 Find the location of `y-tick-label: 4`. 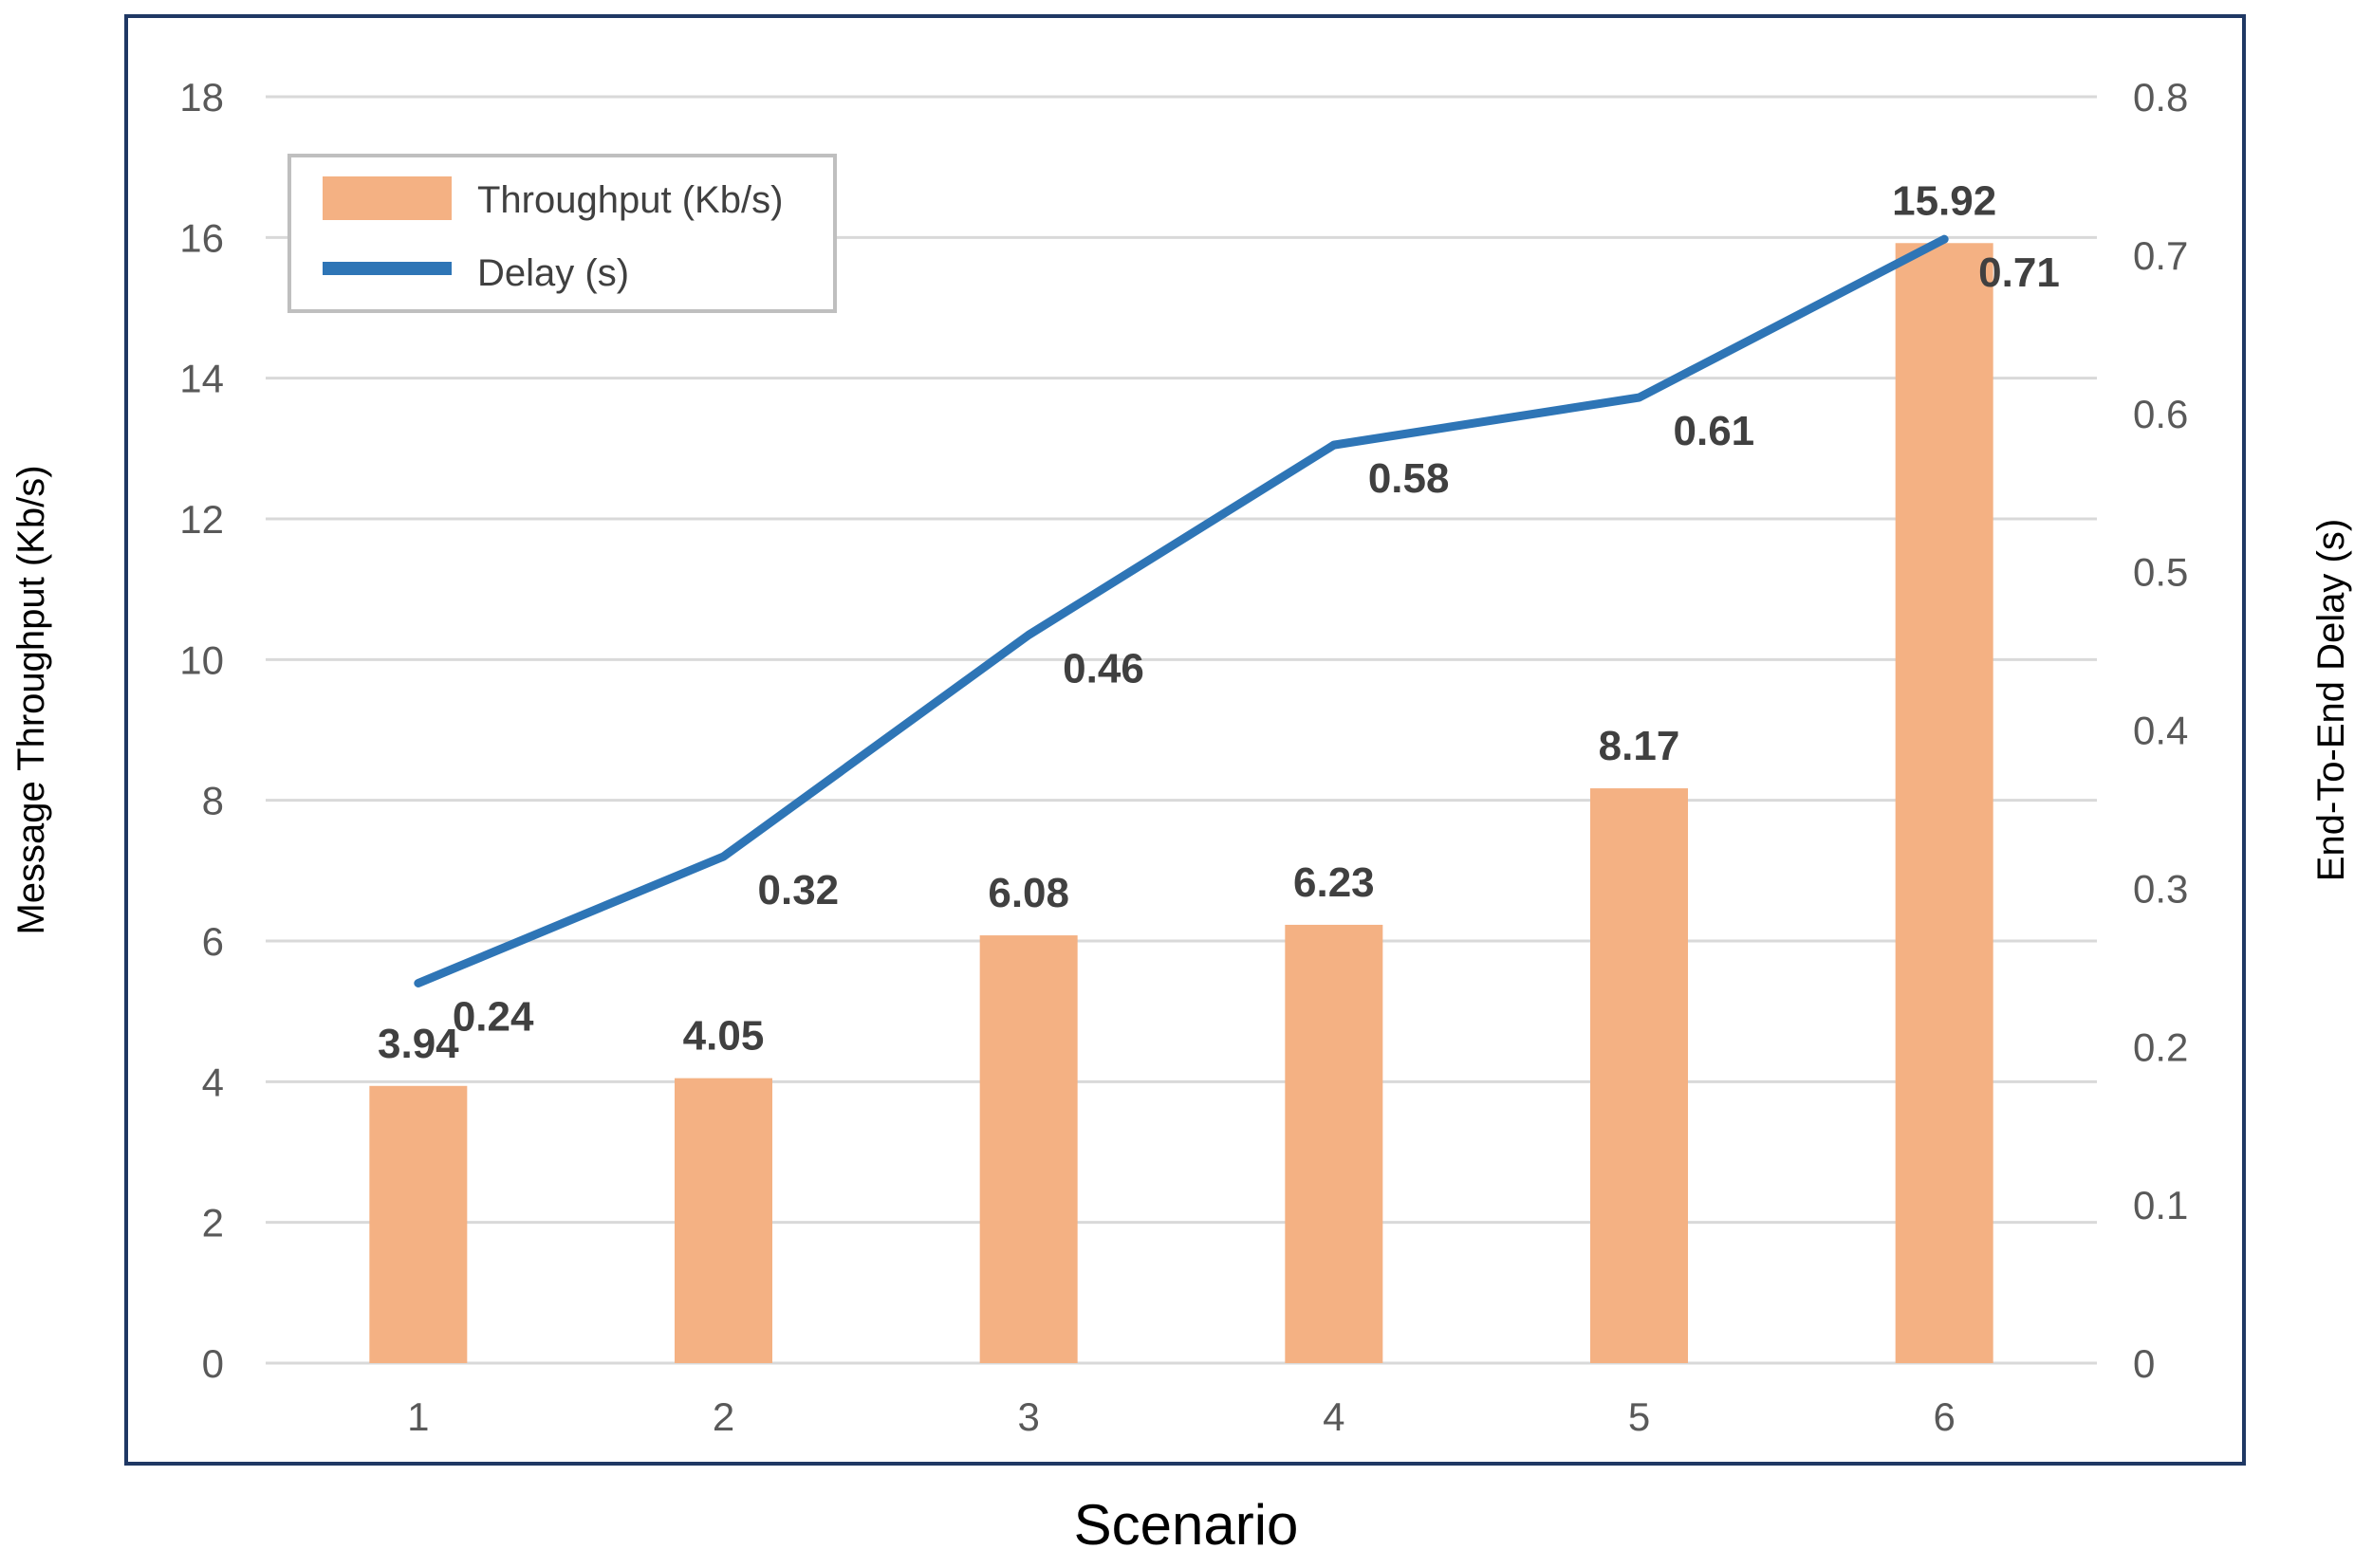

y-tick-label: 4 is located at coordinates (213, 1082).